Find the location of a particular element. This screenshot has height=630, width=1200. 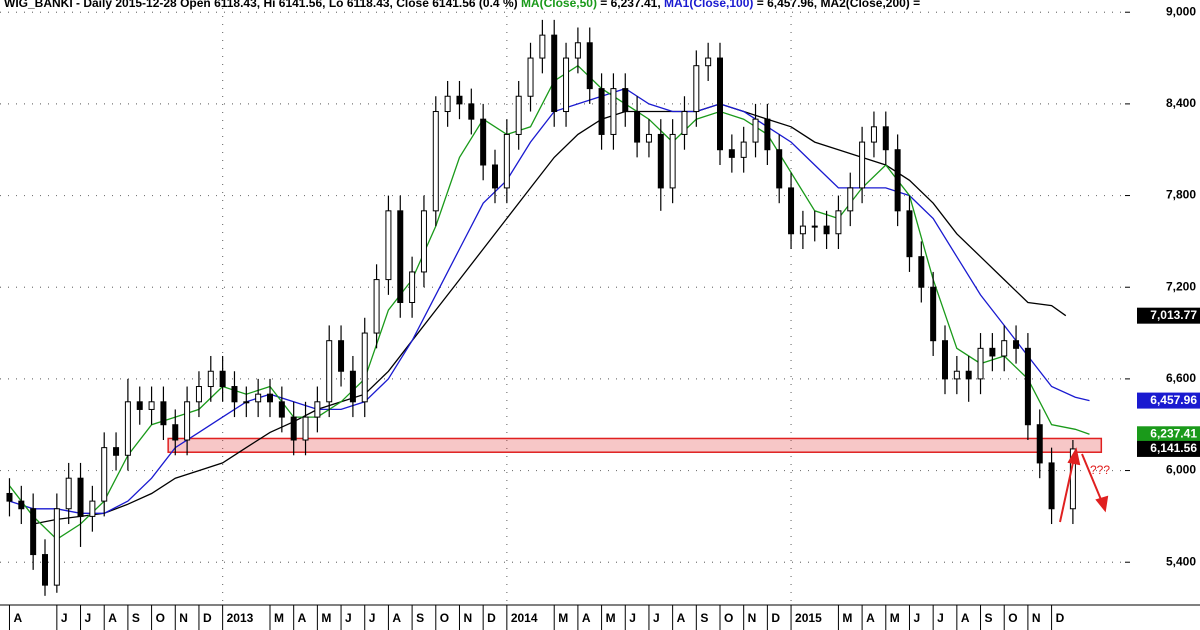

x-axis-band is located at coordinates (600, 617).